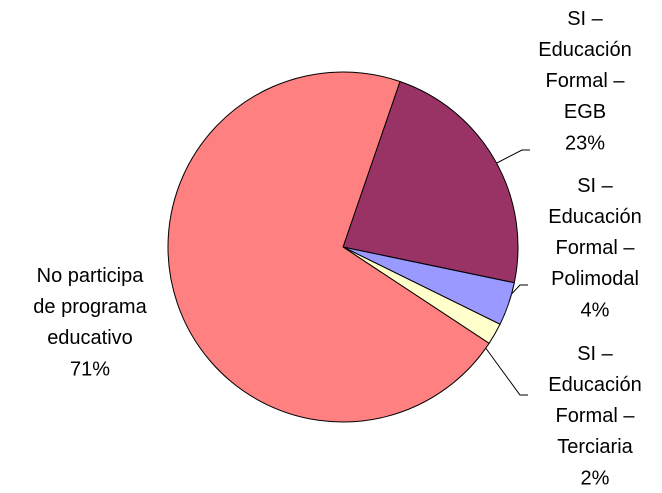  I want to click on slice-value-label: 23%, so click(585, 143).